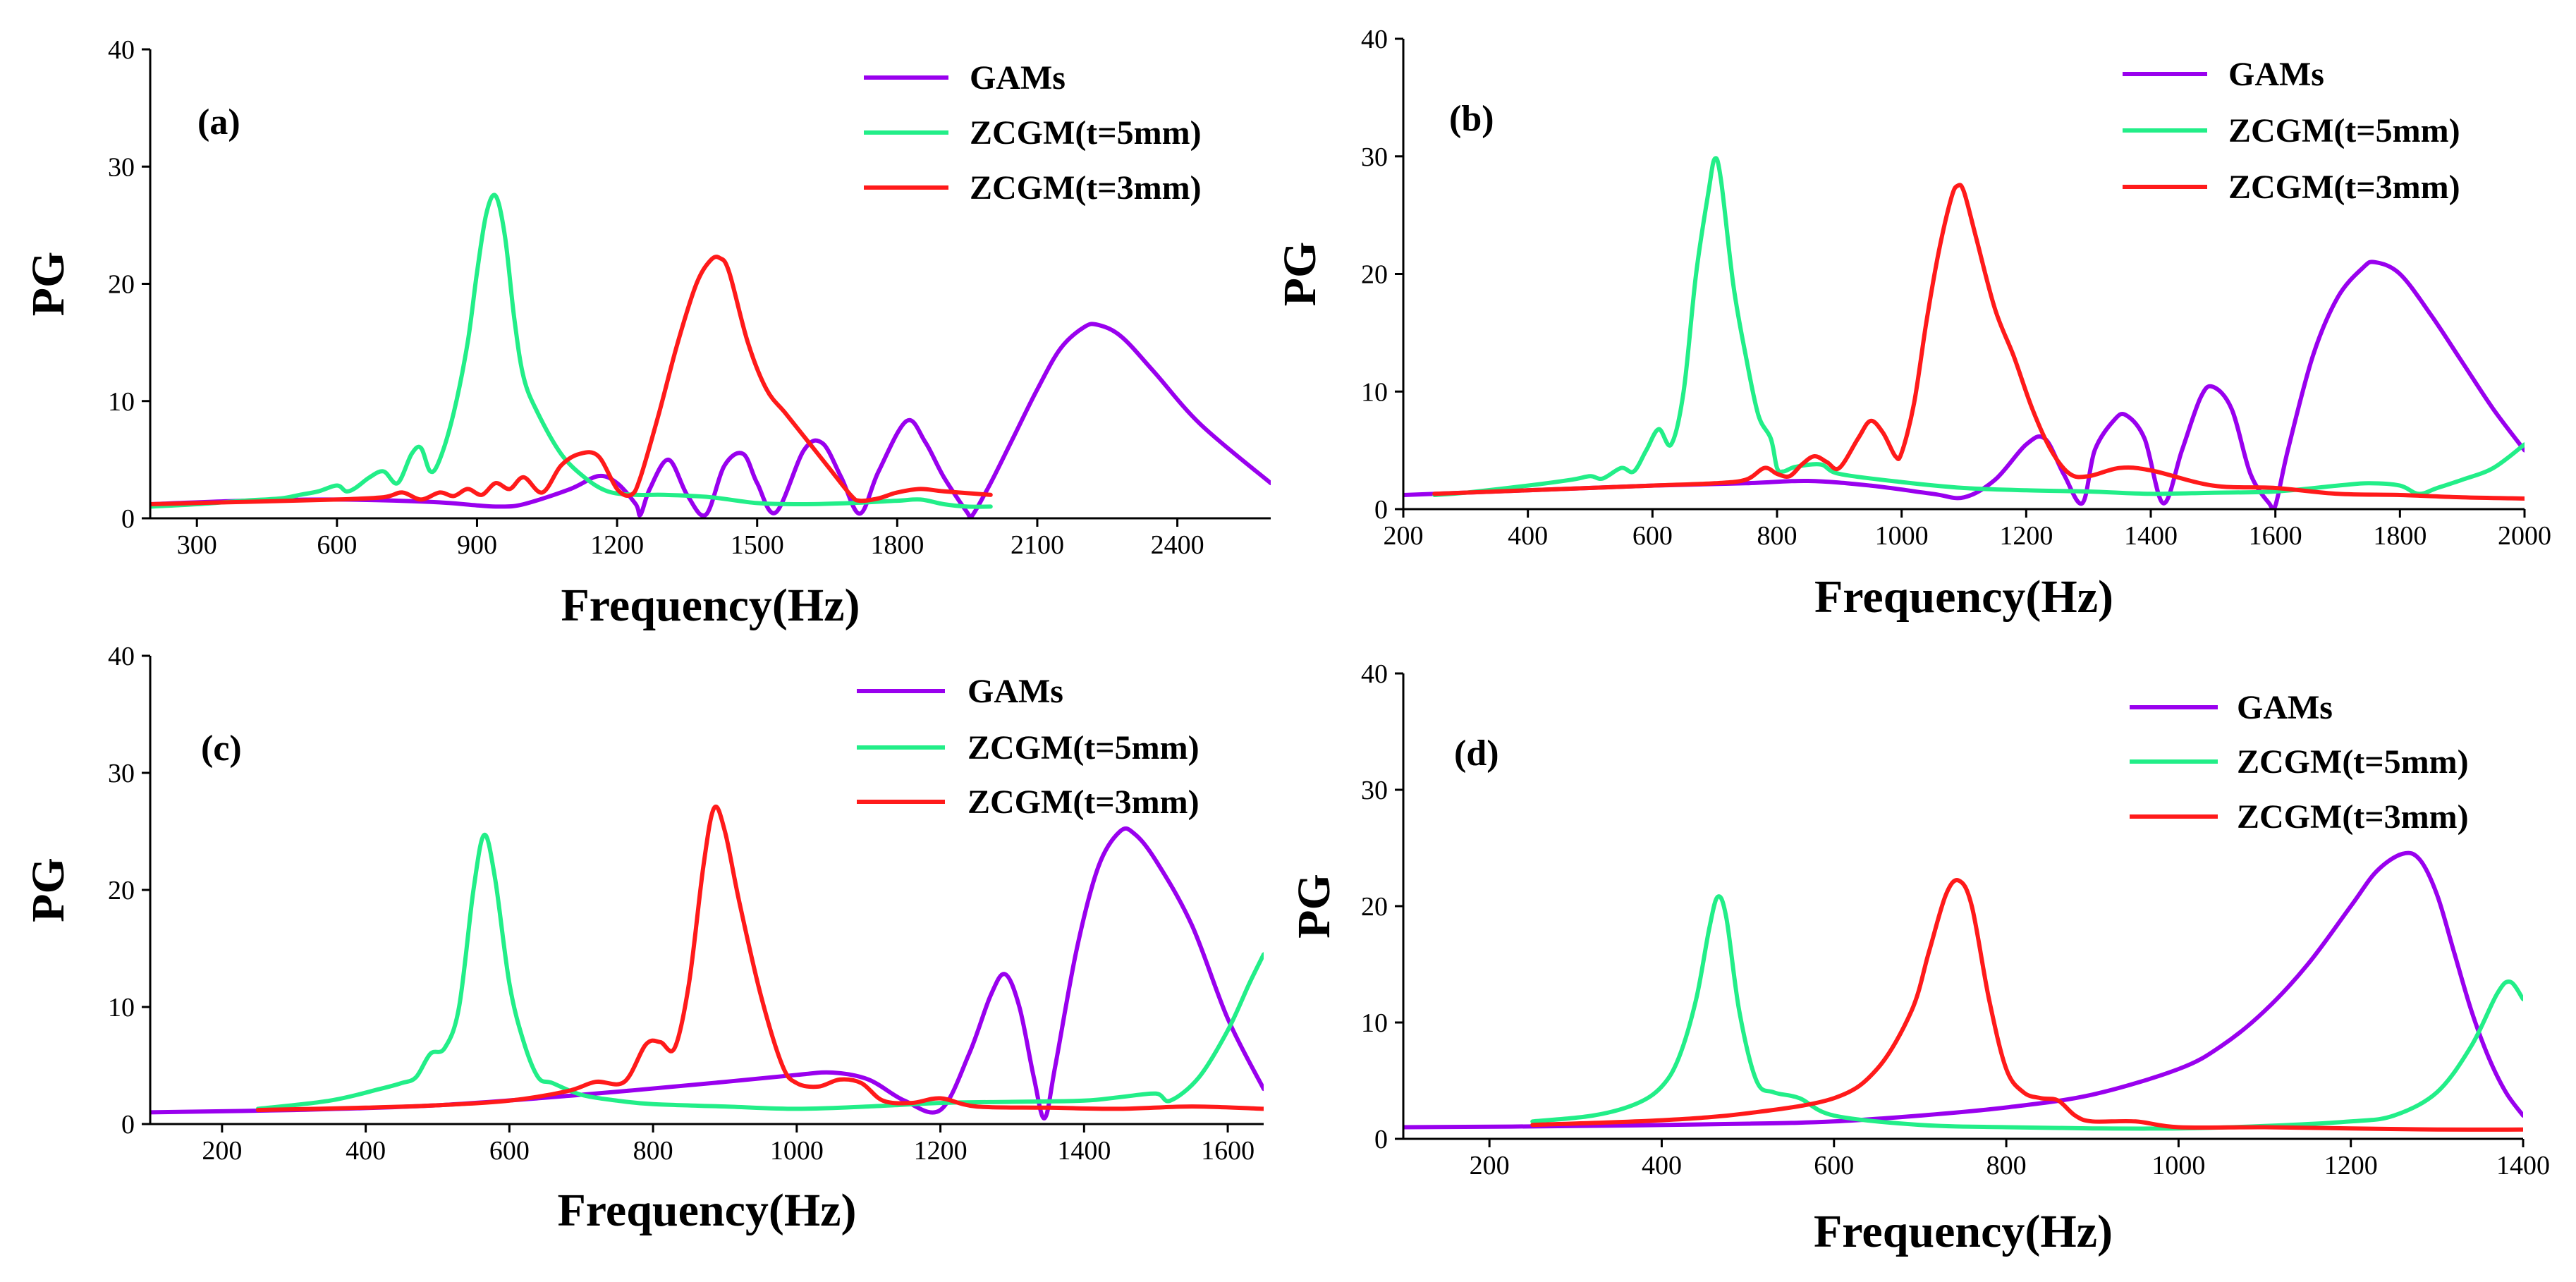  I want to click on panel-label: (a), so click(219, 122).